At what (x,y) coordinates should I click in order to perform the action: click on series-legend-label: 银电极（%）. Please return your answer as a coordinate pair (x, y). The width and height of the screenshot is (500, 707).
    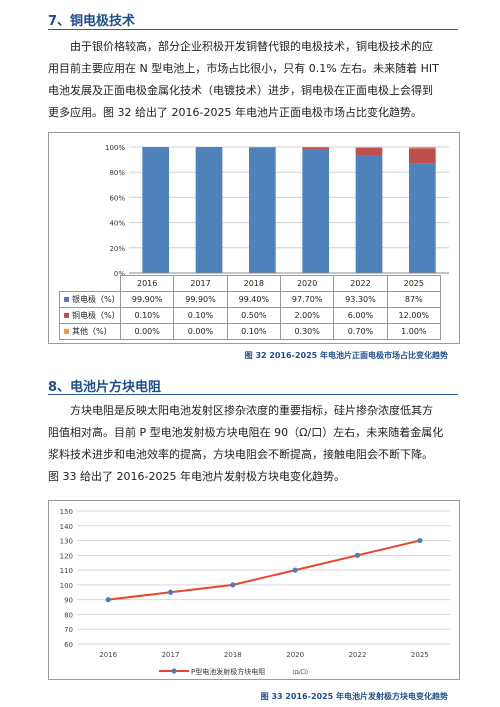
    Looking at the image, I should click on (90, 299).